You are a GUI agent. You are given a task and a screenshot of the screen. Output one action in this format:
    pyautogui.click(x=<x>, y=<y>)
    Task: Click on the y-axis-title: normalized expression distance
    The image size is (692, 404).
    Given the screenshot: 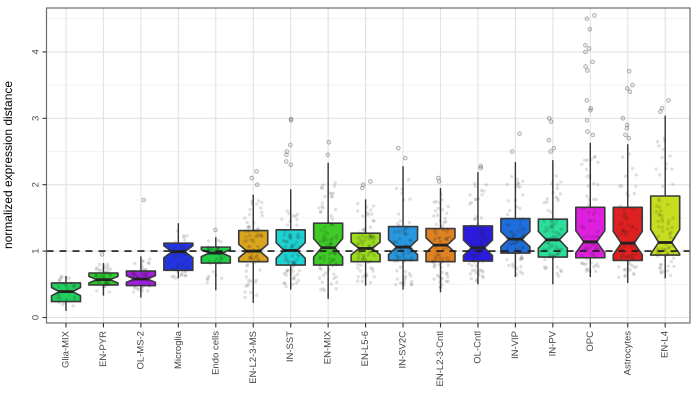 What is the action you would take?
    pyautogui.click(x=8, y=165)
    